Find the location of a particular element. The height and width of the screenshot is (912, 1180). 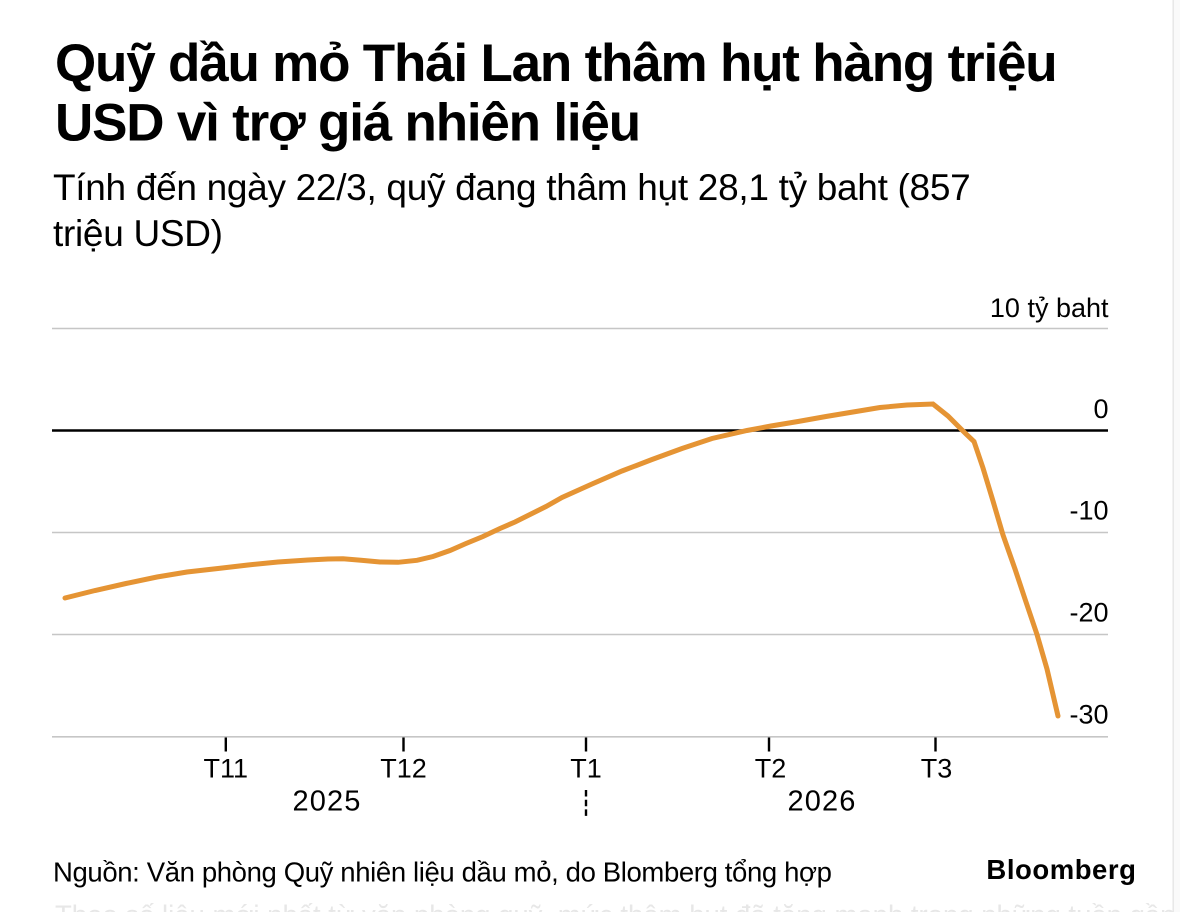

svg-text: T11 is located at coordinates (226, 769).